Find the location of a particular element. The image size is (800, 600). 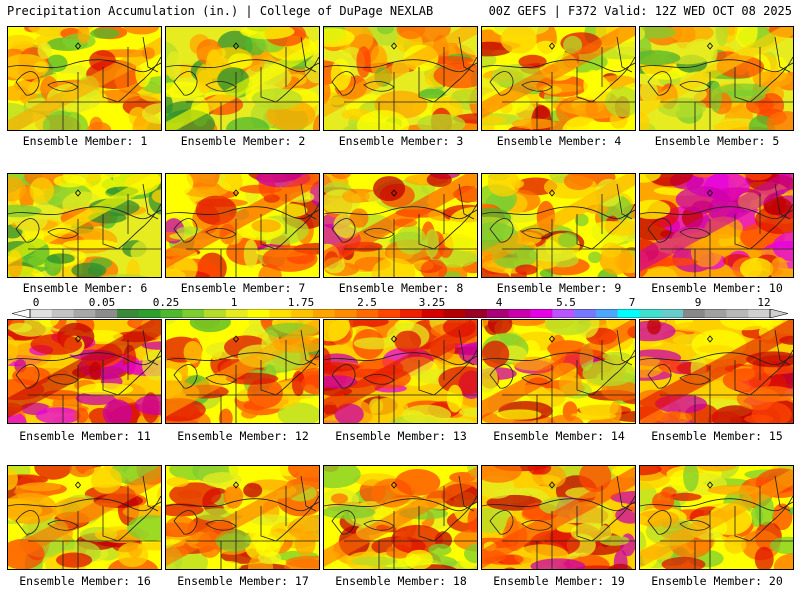

member-label-4: Ensemble Member: 4 is located at coordinates (559, 141).